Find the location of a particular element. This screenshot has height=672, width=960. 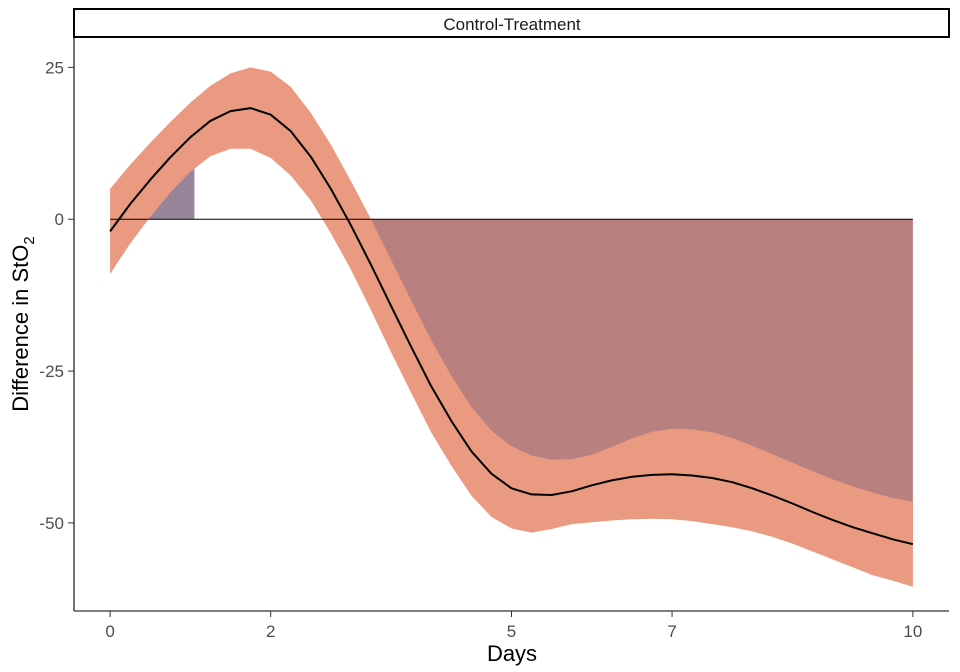

x-tick-label: 0 is located at coordinates (109, 631).